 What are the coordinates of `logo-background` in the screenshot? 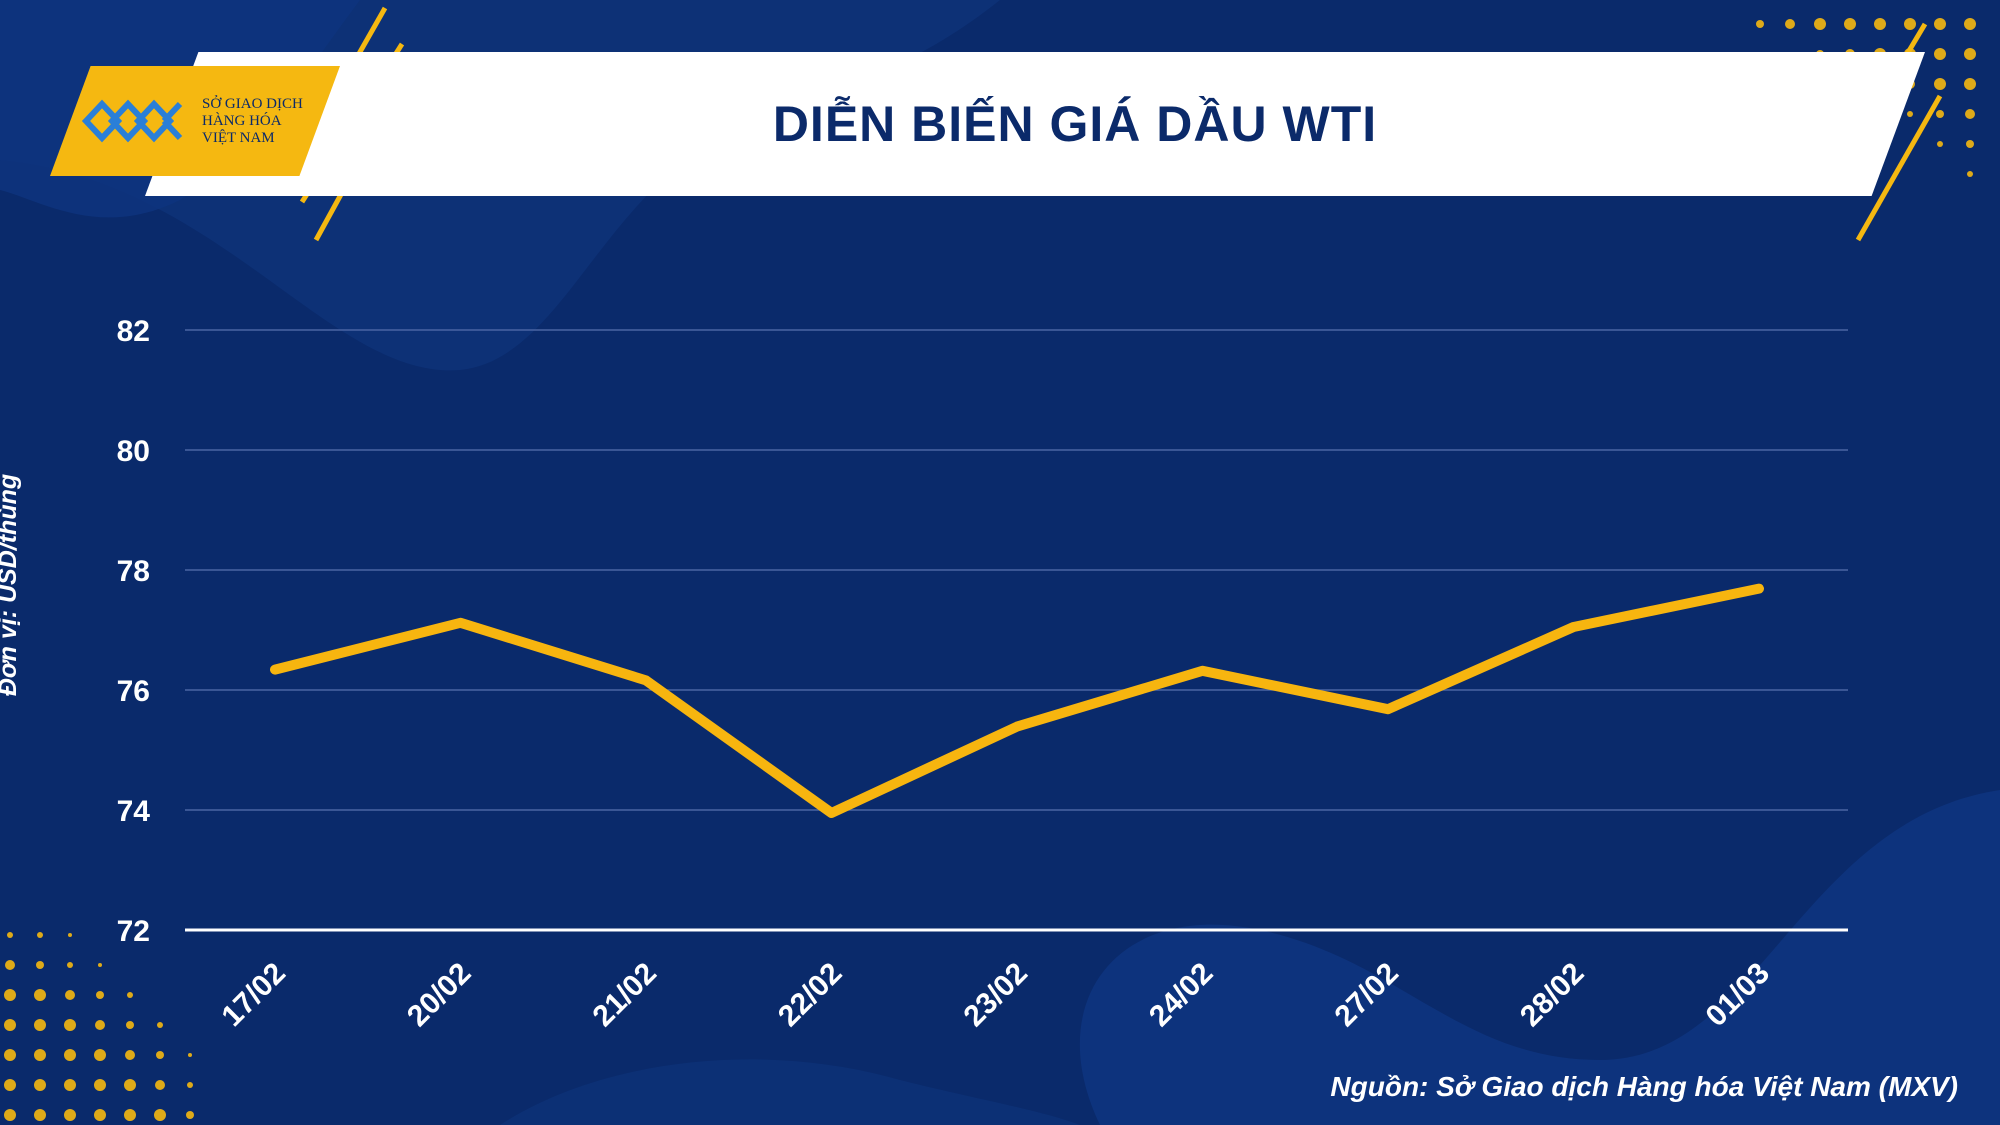 It's located at (195, 121).